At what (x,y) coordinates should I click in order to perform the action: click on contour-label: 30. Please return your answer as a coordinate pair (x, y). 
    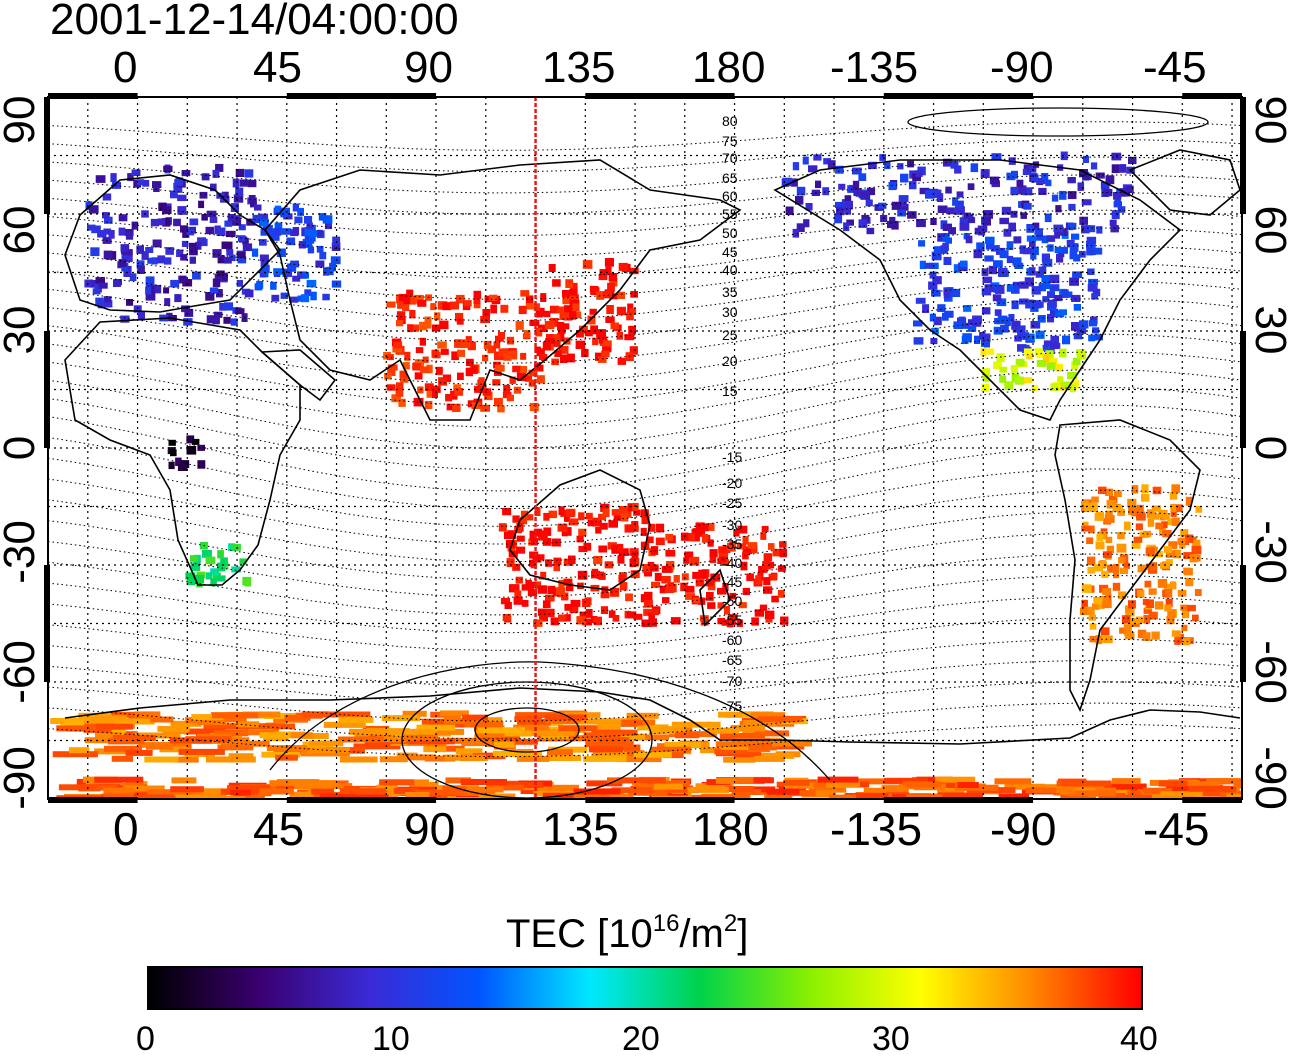
    Looking at the image, I should click on (730, 312).